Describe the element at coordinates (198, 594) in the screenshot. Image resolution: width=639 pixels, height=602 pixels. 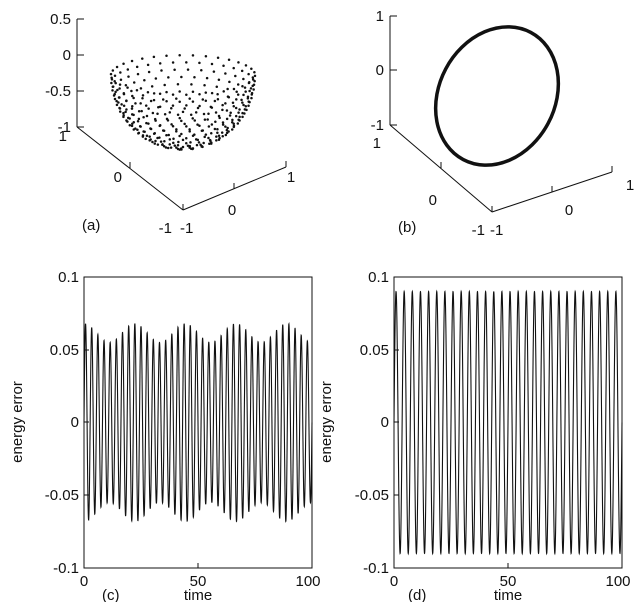
I see `panel-c-x-axis-label: time` at that location.